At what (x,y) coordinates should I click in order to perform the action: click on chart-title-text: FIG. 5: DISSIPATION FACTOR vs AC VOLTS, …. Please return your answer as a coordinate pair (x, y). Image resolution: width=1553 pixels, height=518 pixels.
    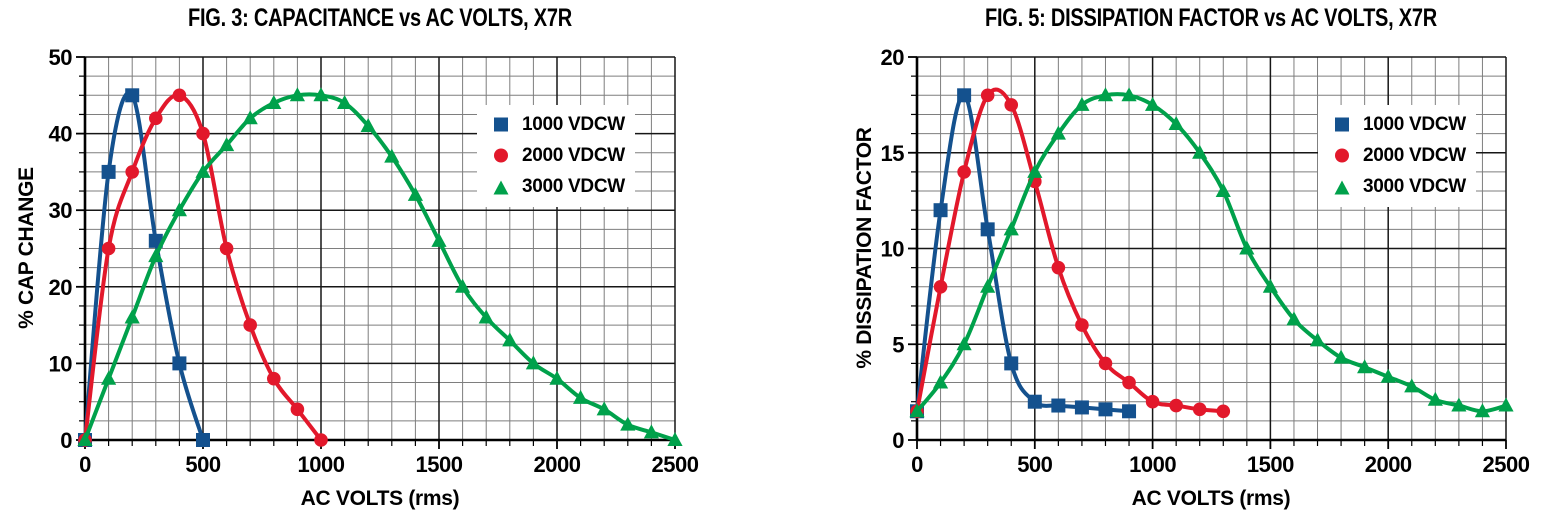
    Looking at the image, I should click on (1211, 18).